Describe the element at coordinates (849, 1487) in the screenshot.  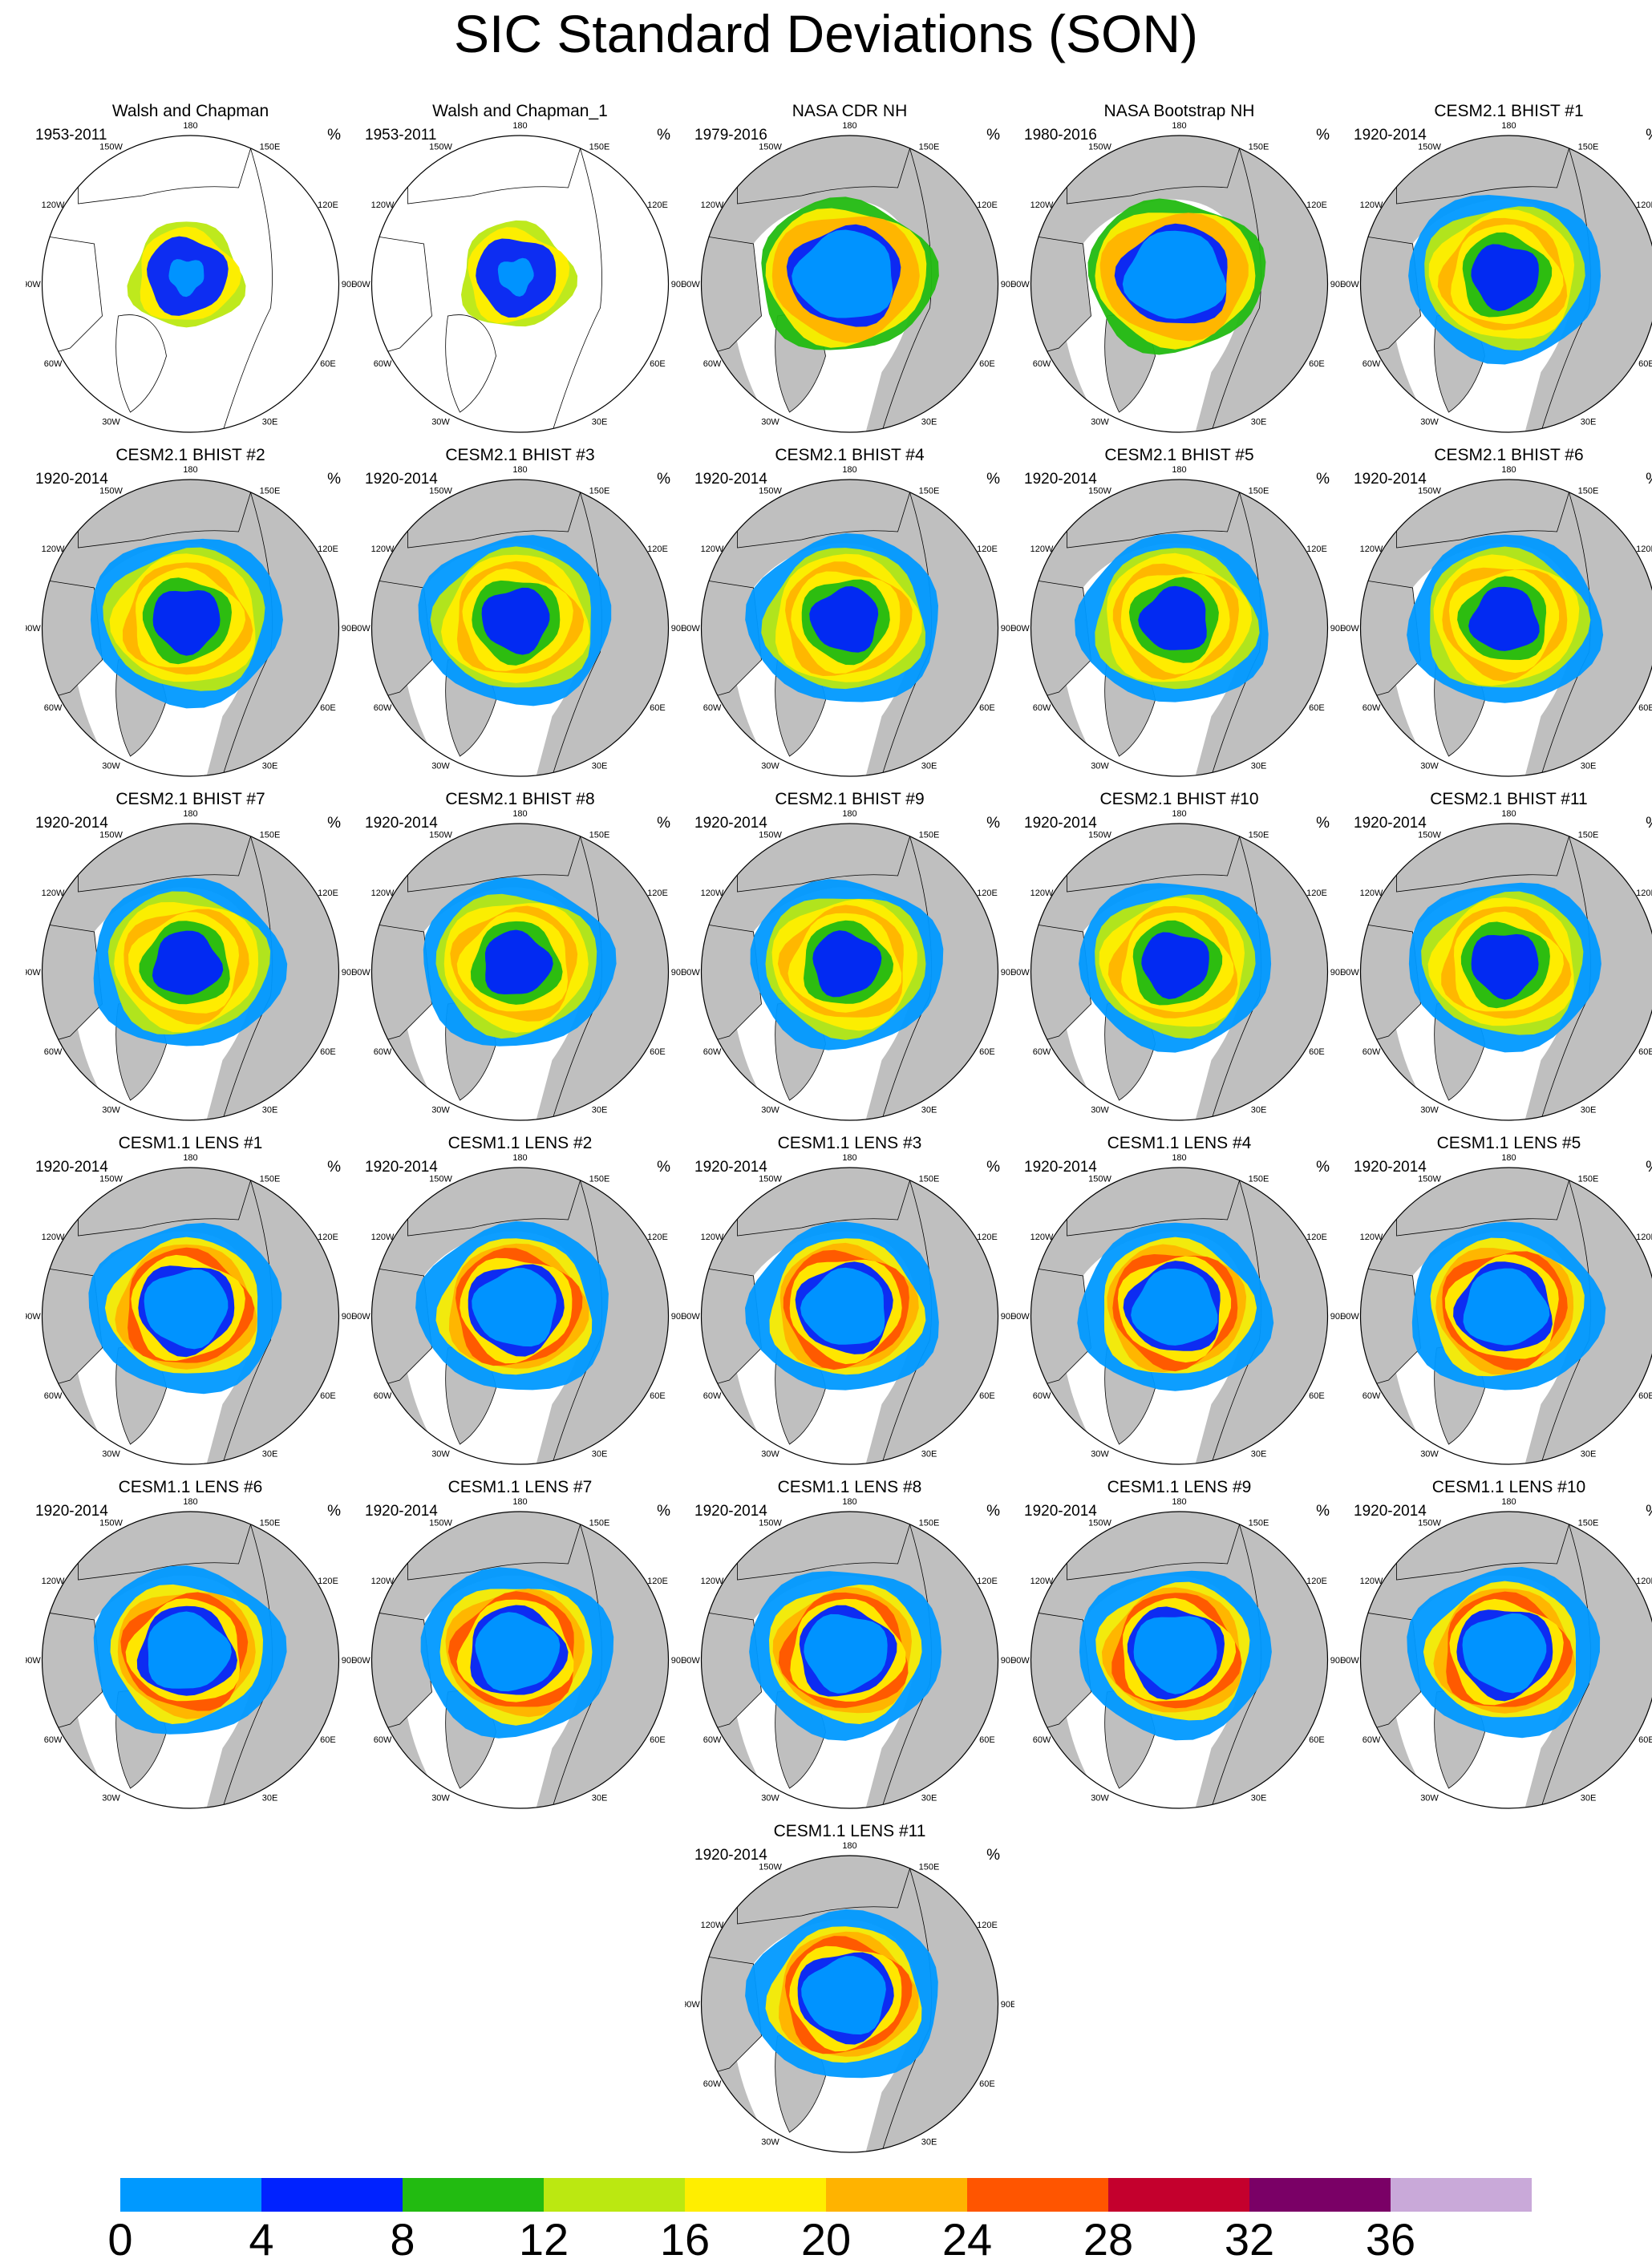
I see `panel-title: CESM1.1 LENS #8` at that location.